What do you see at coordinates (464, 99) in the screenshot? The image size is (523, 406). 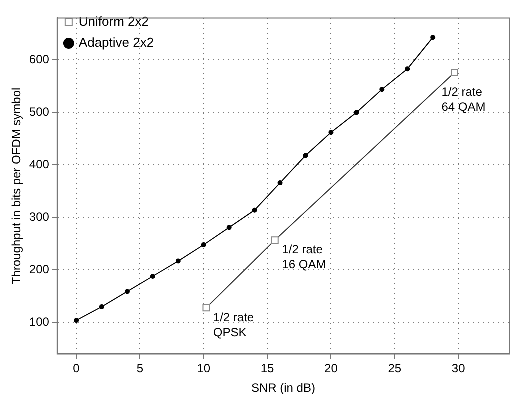 I see `annotation: 1/2 rate 64 QAM` at bounding box center [464, 99].